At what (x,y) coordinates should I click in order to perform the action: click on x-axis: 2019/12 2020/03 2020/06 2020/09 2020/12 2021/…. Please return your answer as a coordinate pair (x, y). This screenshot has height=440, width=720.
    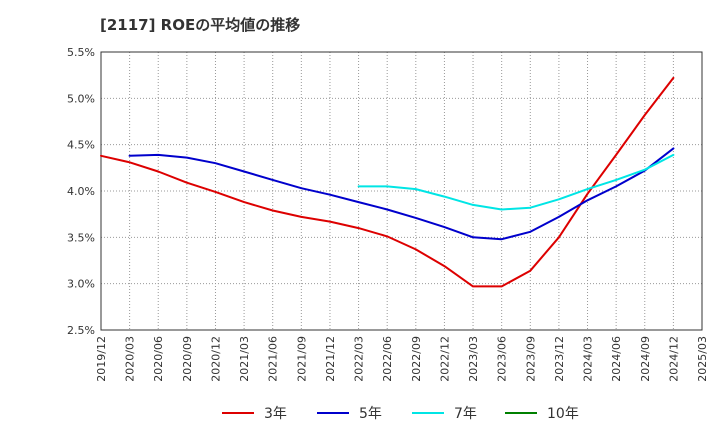
    Looking at the image, I should click on (402, 359).